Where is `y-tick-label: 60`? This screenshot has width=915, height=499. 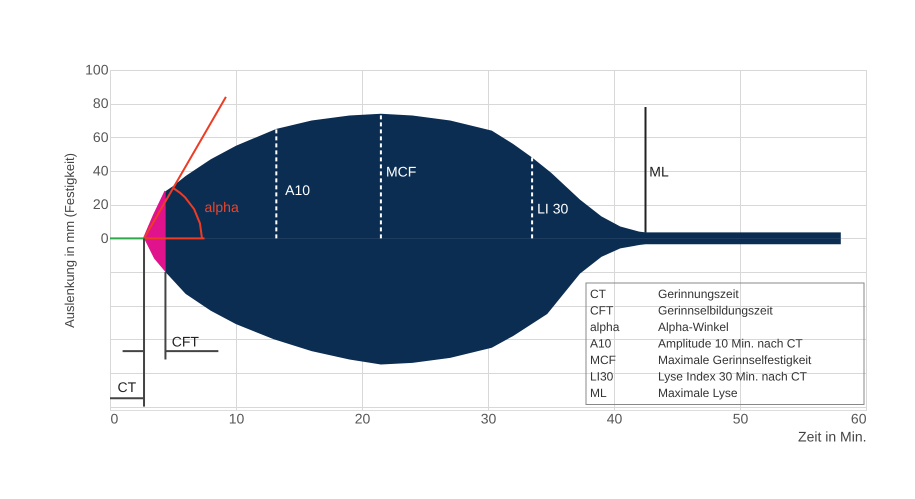 y-tick-label: 60 is located at coordinates (100, 136).